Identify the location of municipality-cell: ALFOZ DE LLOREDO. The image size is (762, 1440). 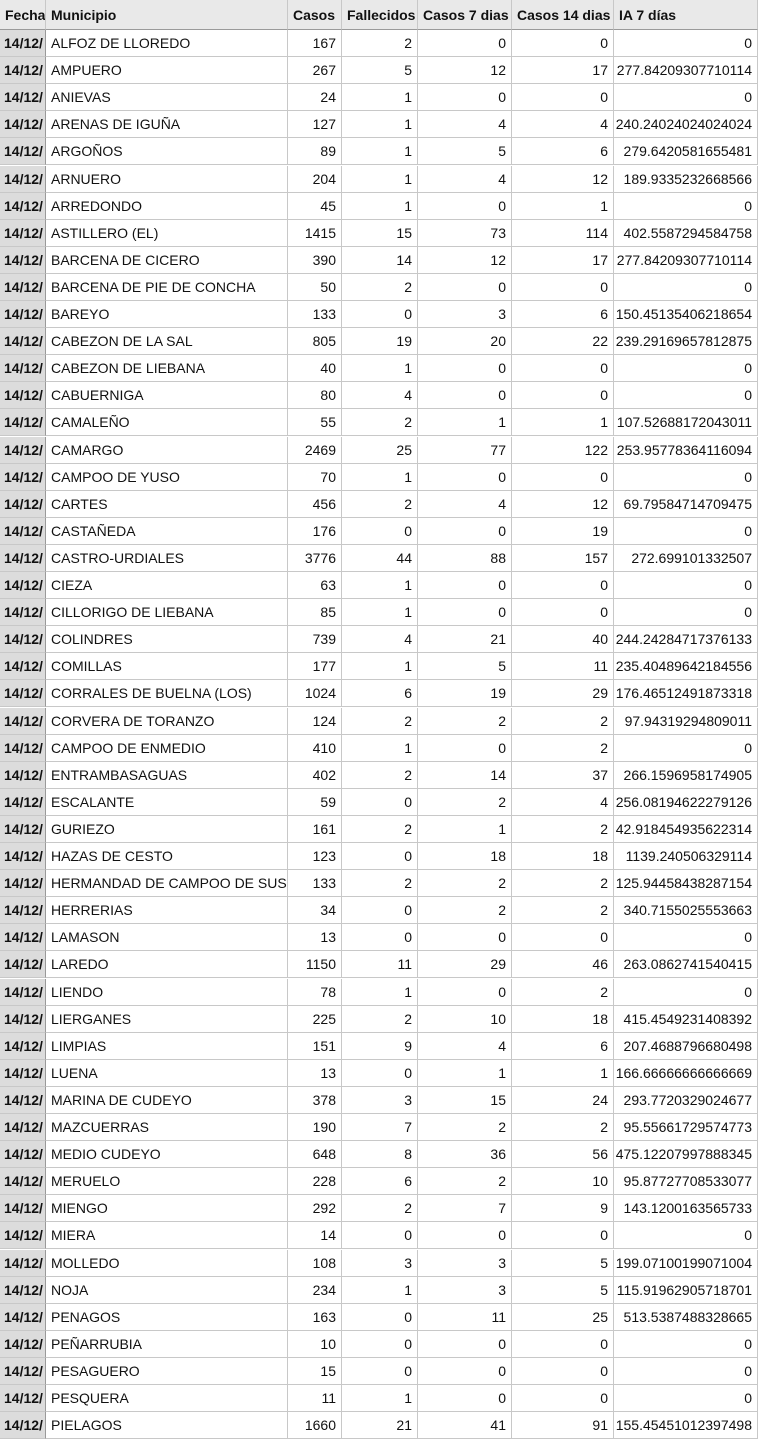
(167, 44).